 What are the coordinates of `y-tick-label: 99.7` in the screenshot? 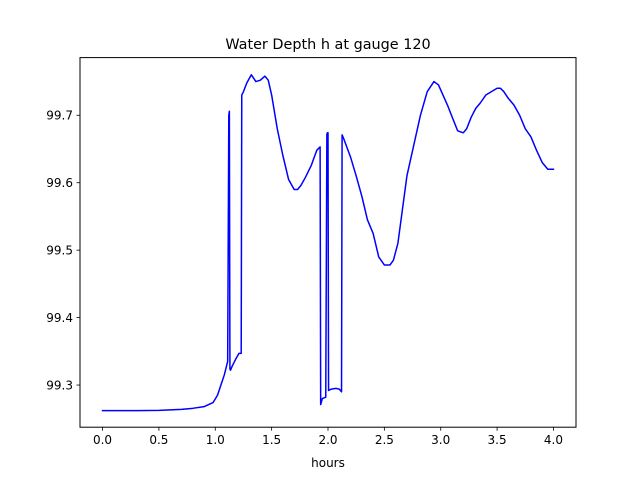 It's located at (59, 116).